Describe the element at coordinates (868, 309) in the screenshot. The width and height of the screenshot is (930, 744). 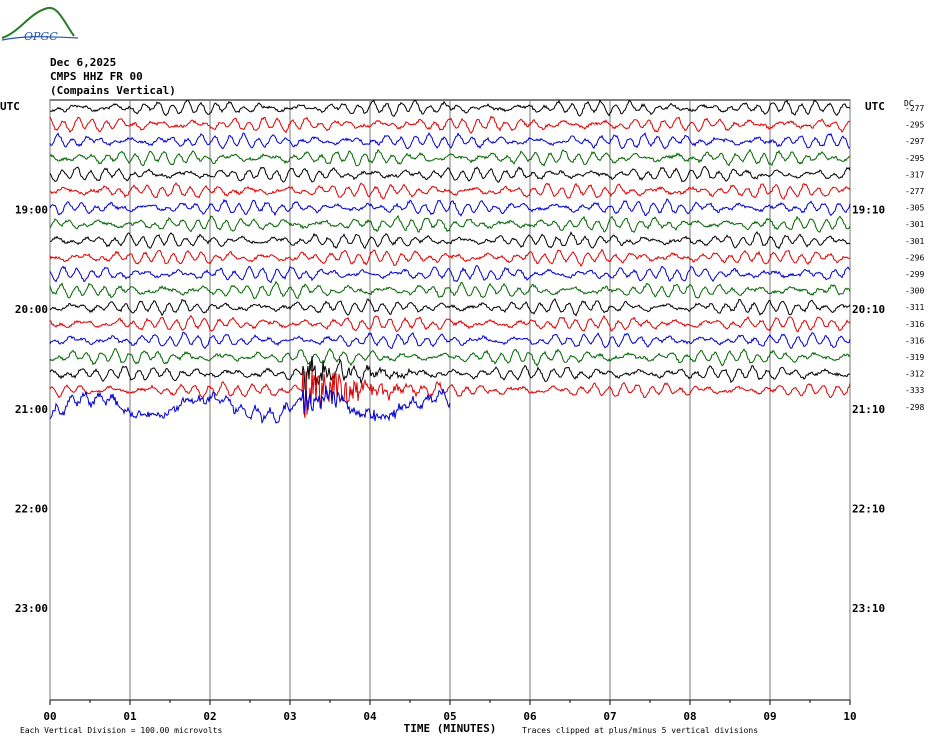
I see `hour-label-right: 20:10` at that location.